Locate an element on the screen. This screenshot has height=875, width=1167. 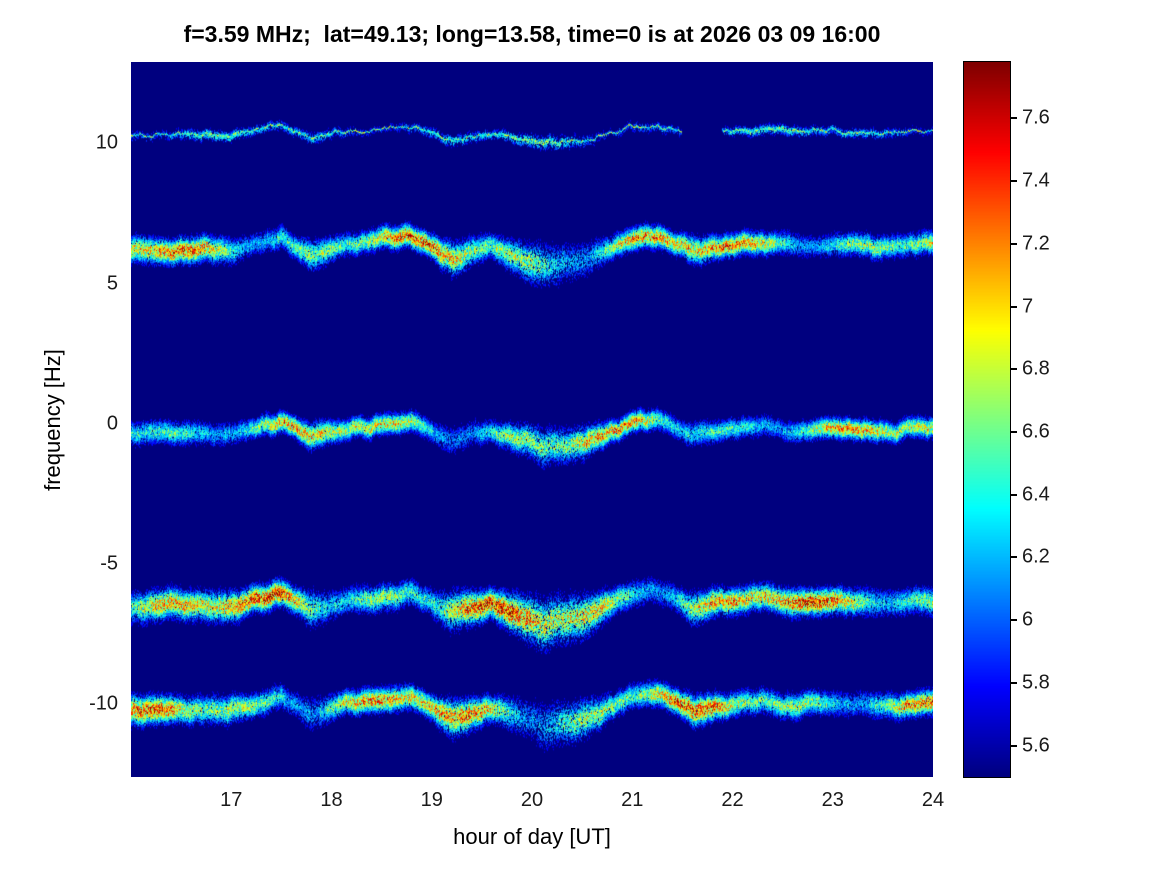
colorbar-tick-label: 6.2 is located at coordinates (1036, 556).